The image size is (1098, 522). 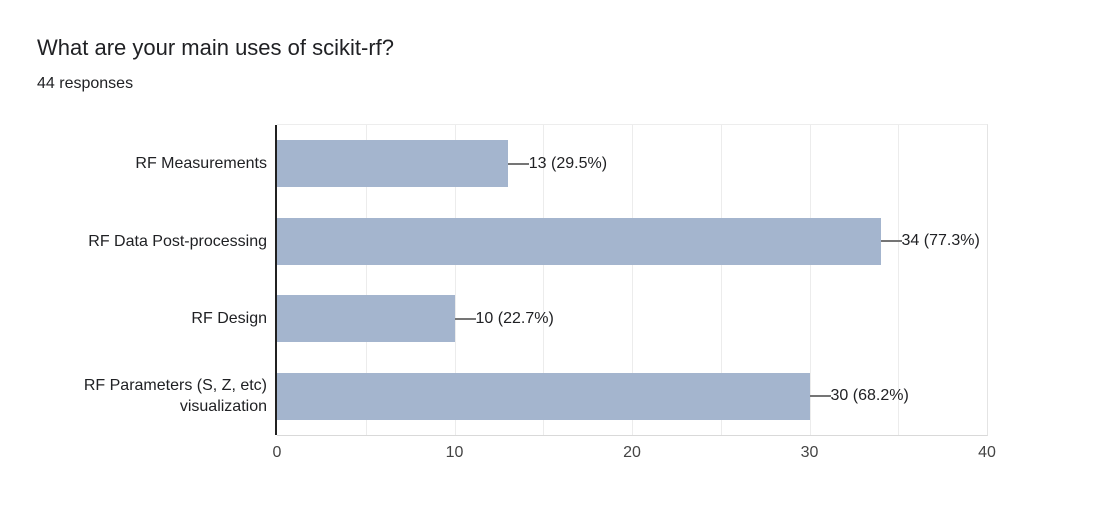 What do you see at coordinates (568, 163) in the screenshot?
I see `value-label: 13 (29.5%)` at bounding box center [568, 163].